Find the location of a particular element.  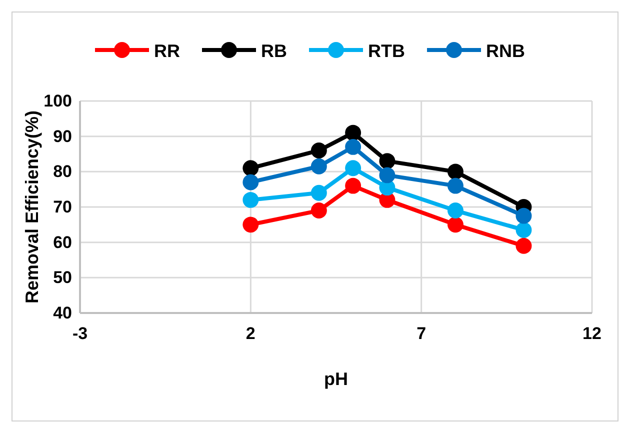

x-axis-title: pH is located at coordinates (336, 379).